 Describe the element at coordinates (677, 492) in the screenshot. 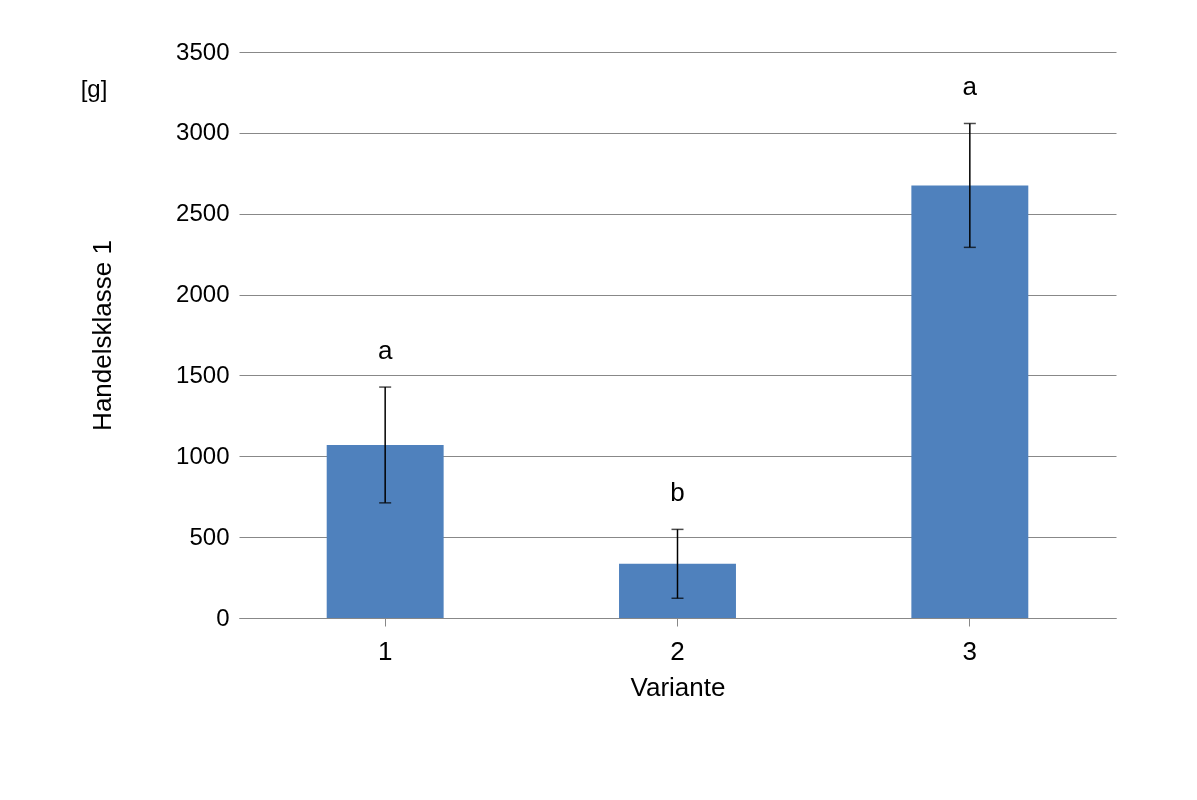

I see `annotation: b` at that location.